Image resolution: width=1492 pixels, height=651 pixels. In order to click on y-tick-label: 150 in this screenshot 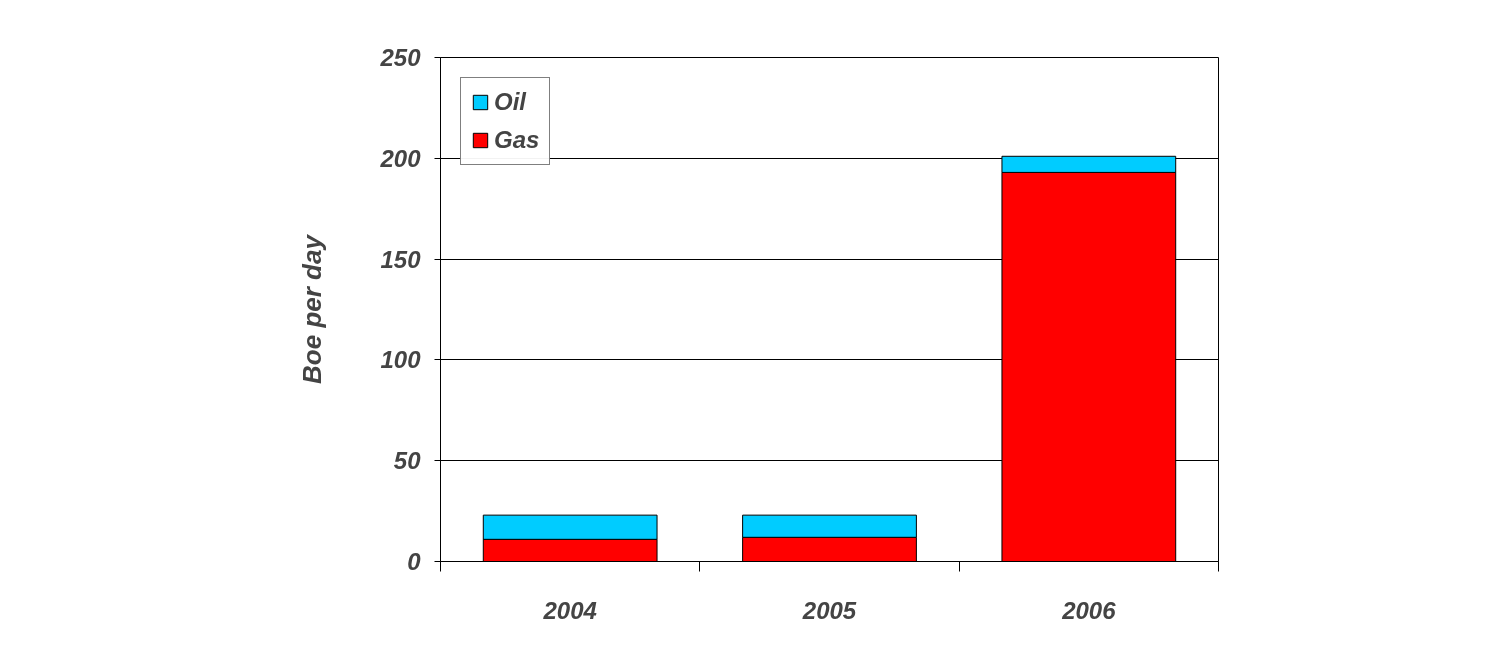, I will do `click(401, 259)`.